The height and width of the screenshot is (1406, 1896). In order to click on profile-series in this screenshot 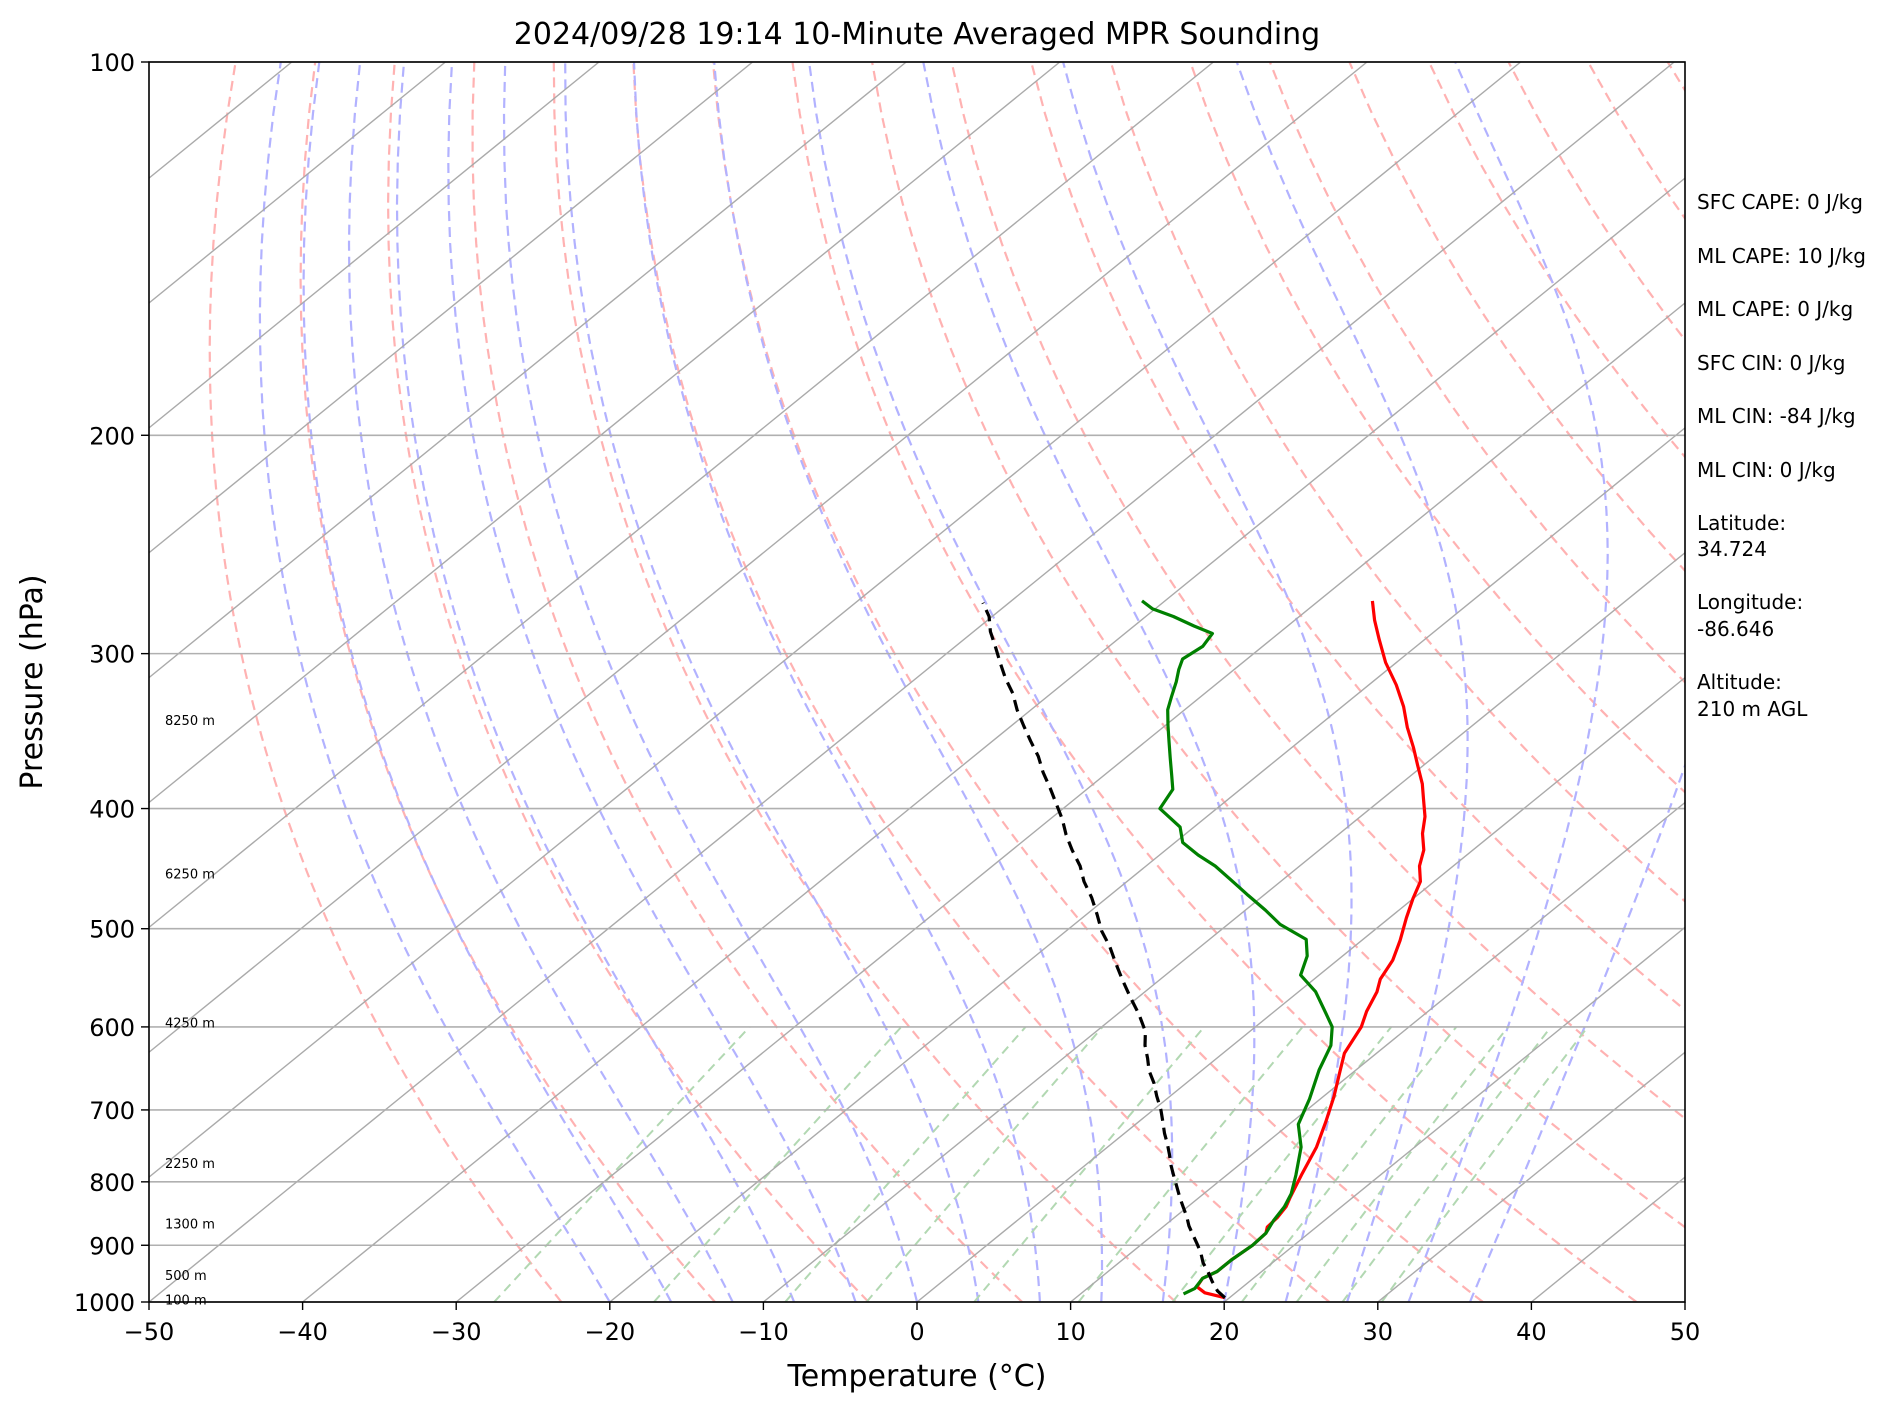, I will do `click(1204, 949)`.